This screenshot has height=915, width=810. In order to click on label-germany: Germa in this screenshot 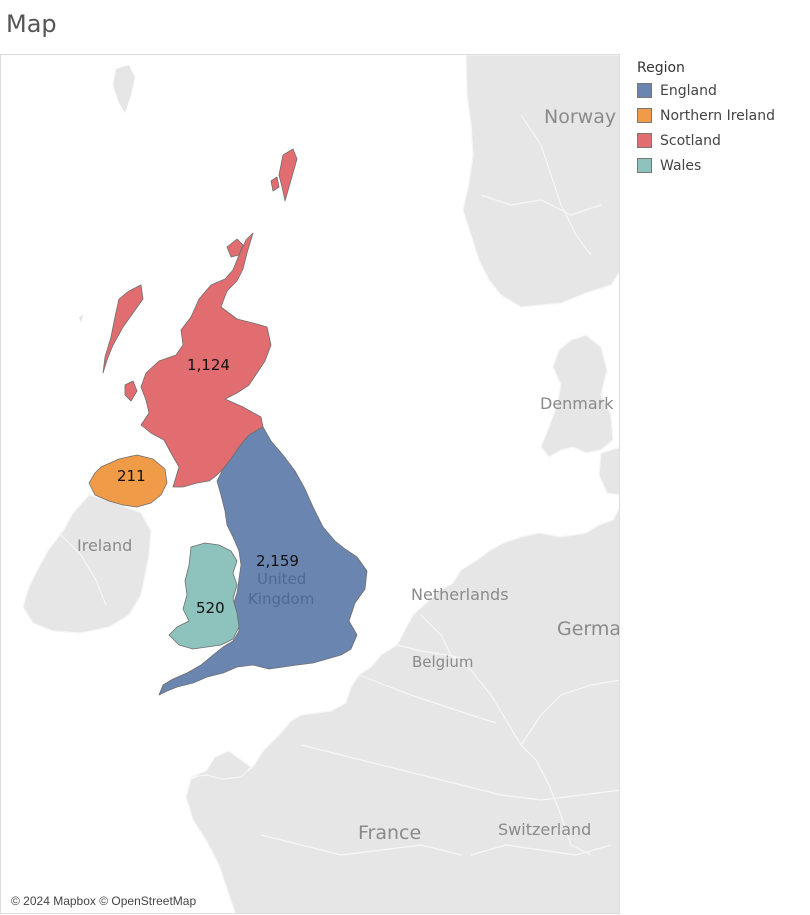, I will do `click(588, 629)`.